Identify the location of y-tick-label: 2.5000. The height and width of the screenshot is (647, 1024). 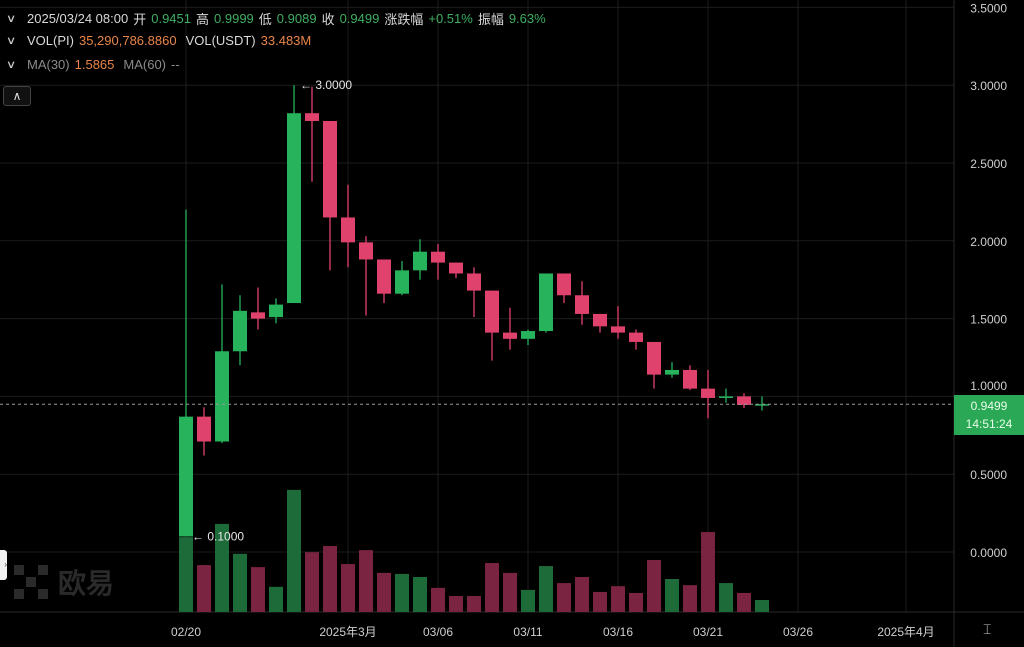
(988, 164).